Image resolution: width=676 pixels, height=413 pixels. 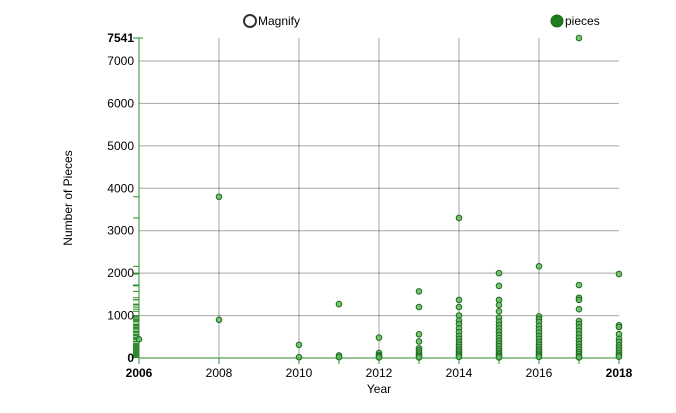 I want to click on y-tick-label: 1000, so click(x=120, y=316).